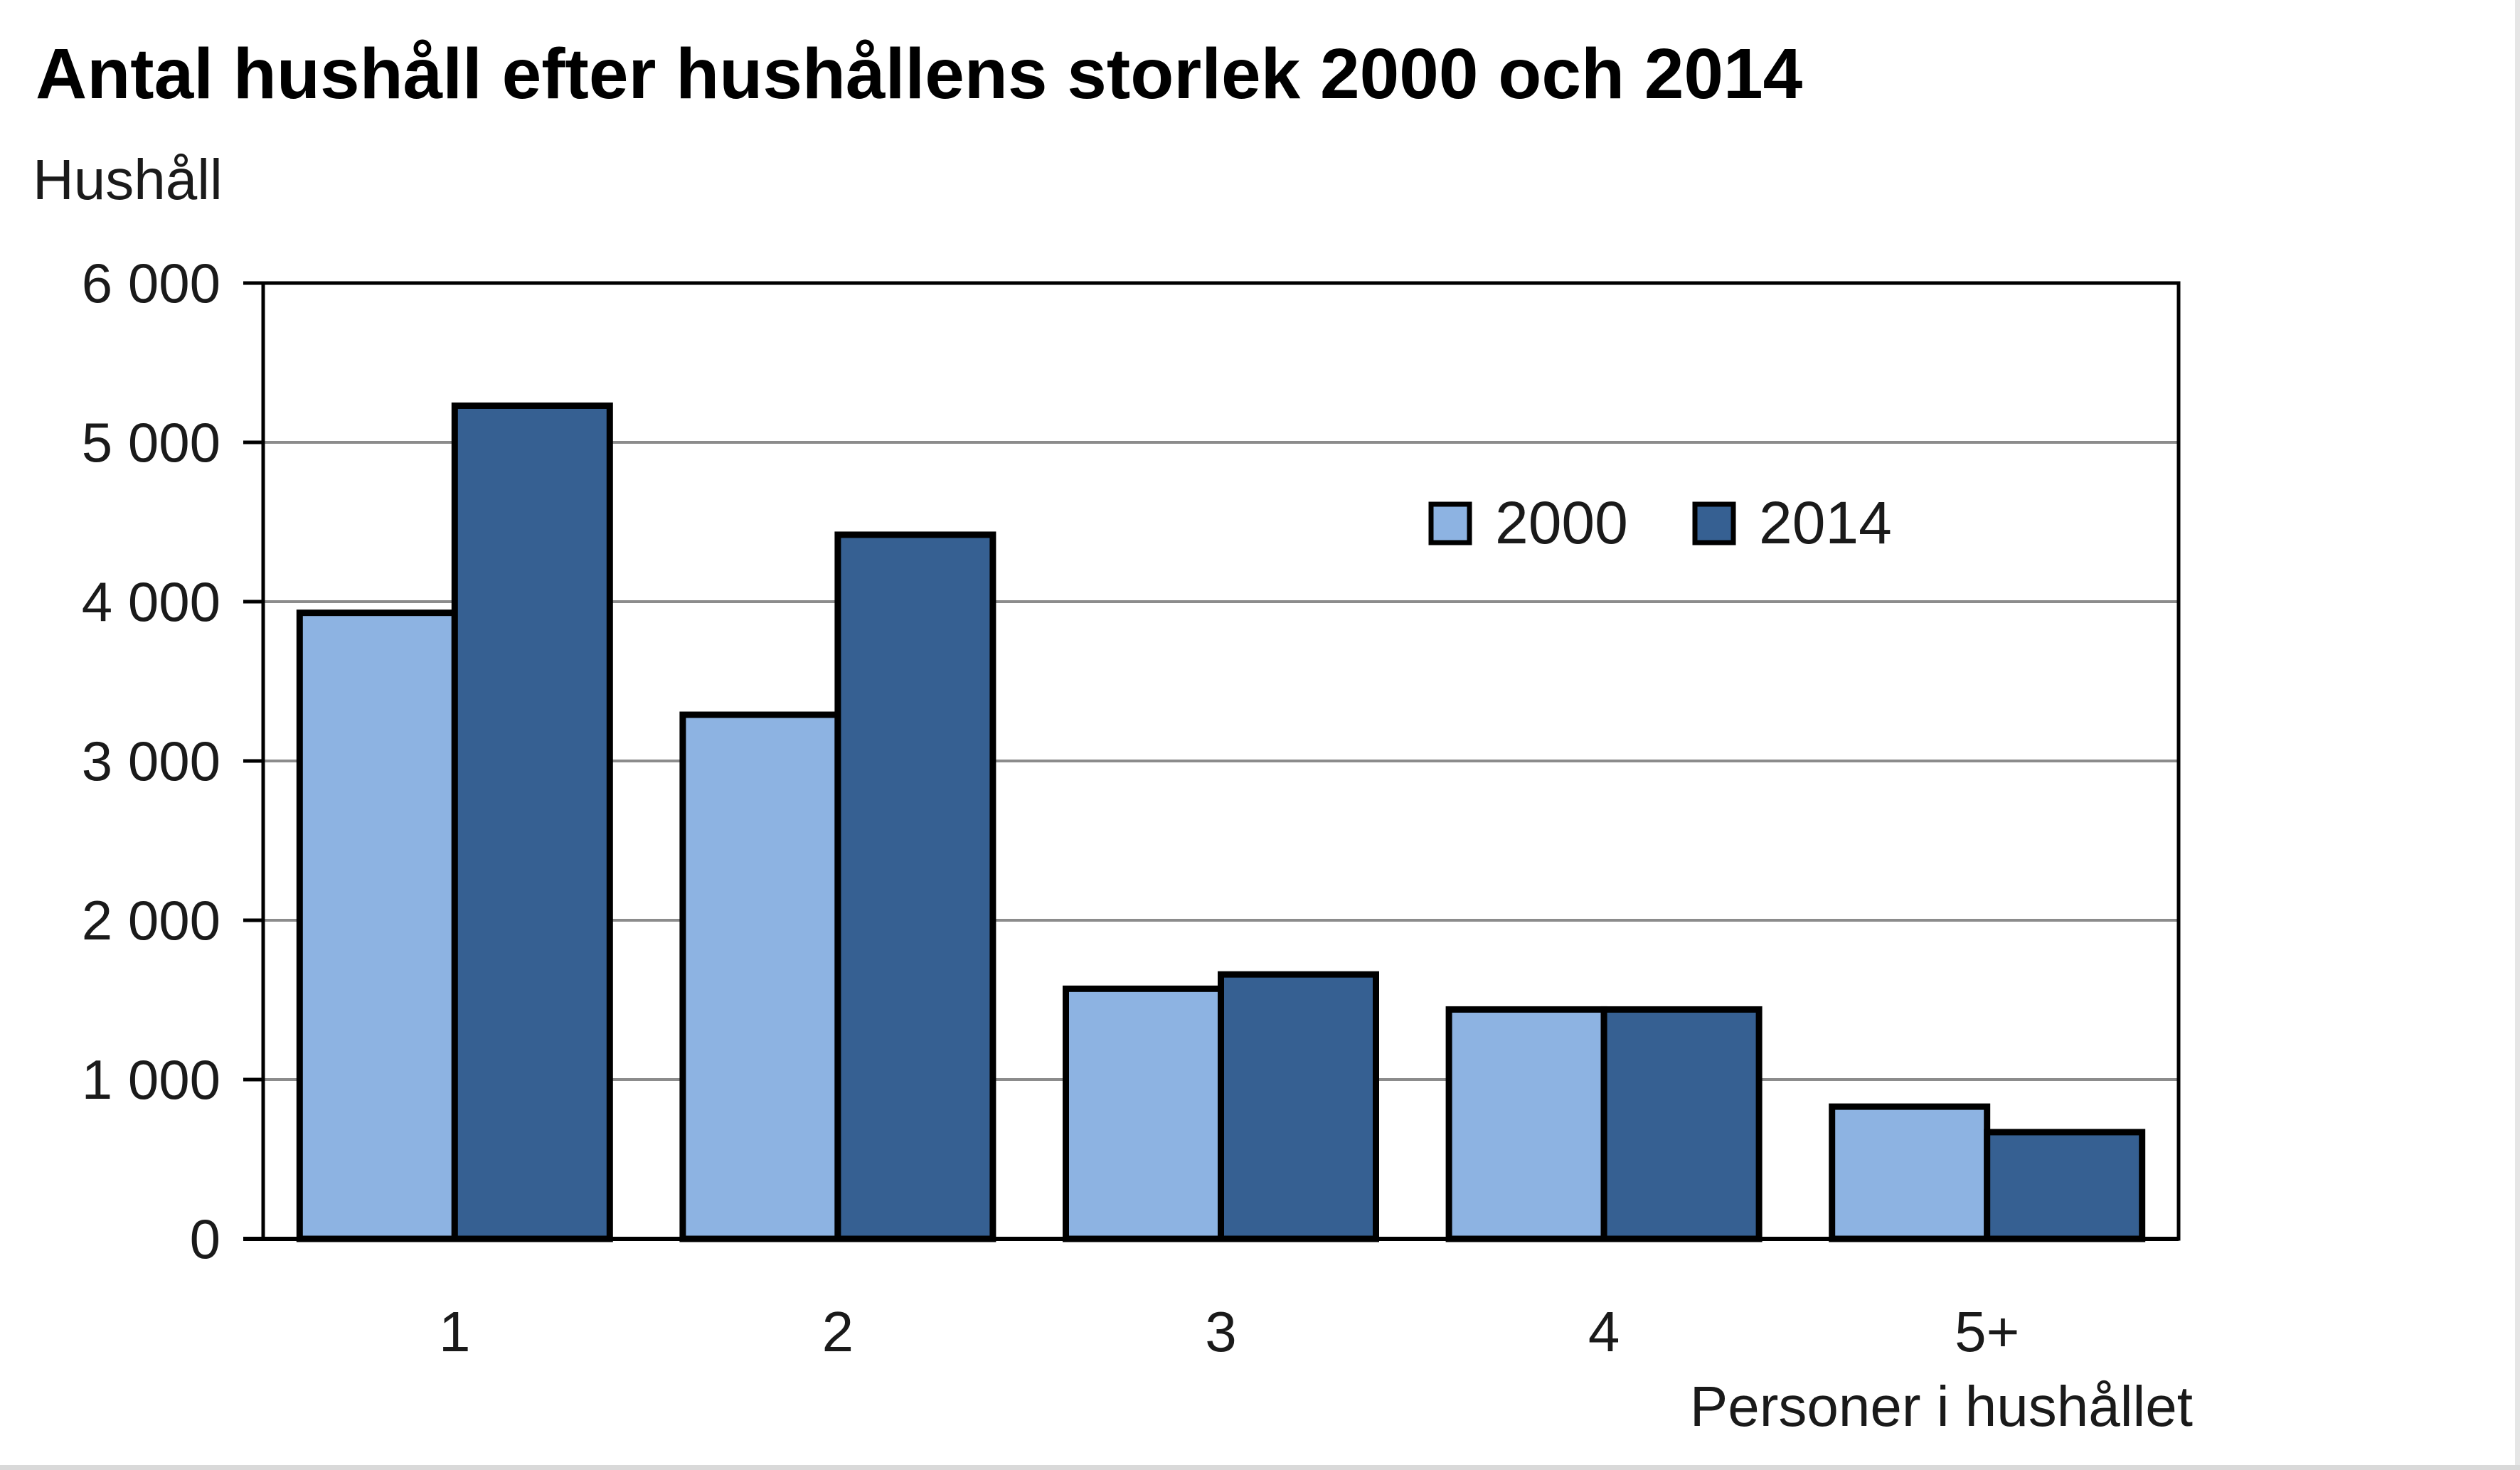  What do you see at coordinates (1450, 523) in the screenshot?
I see `legend-swatch-2000` at bounding box center [1450, 523].